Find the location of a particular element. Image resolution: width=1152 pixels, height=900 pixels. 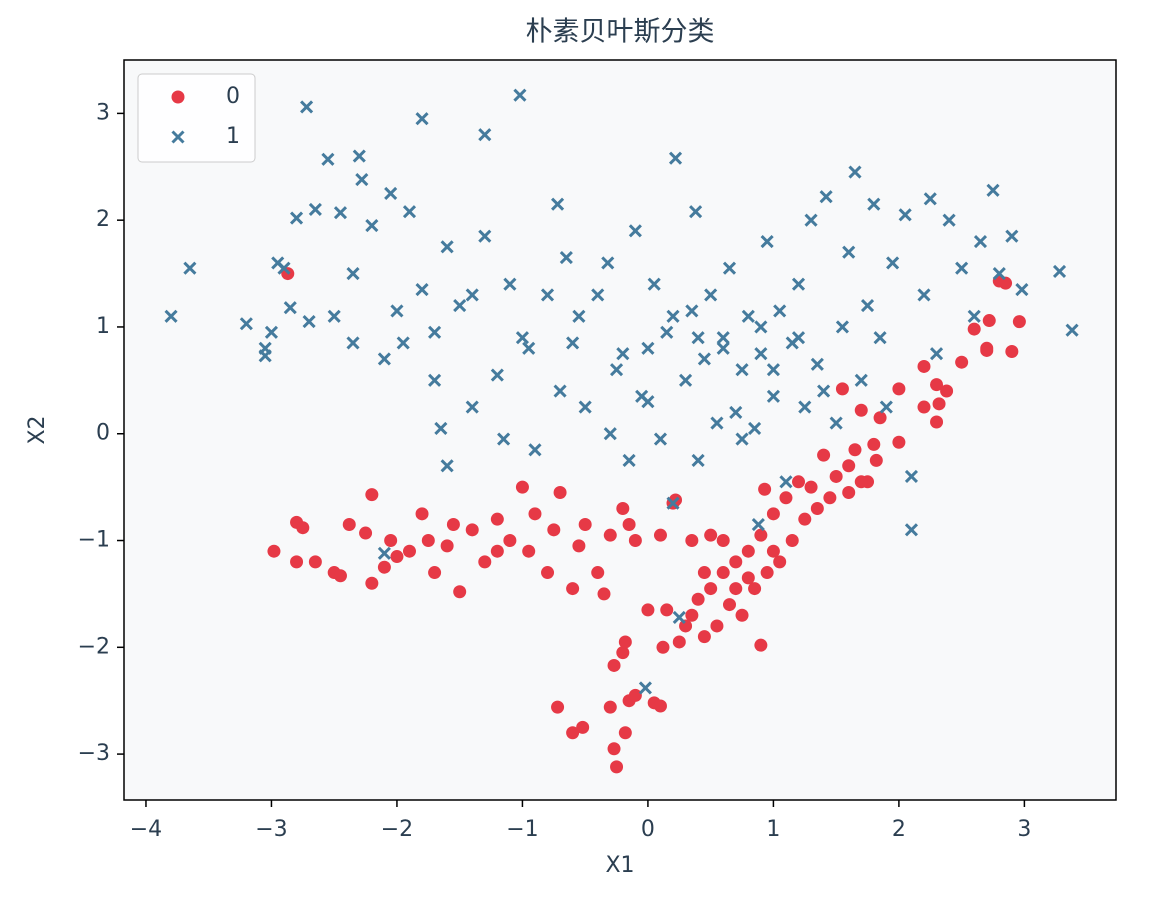

x-tick-label: 1 is located at coordinates (773, 829).